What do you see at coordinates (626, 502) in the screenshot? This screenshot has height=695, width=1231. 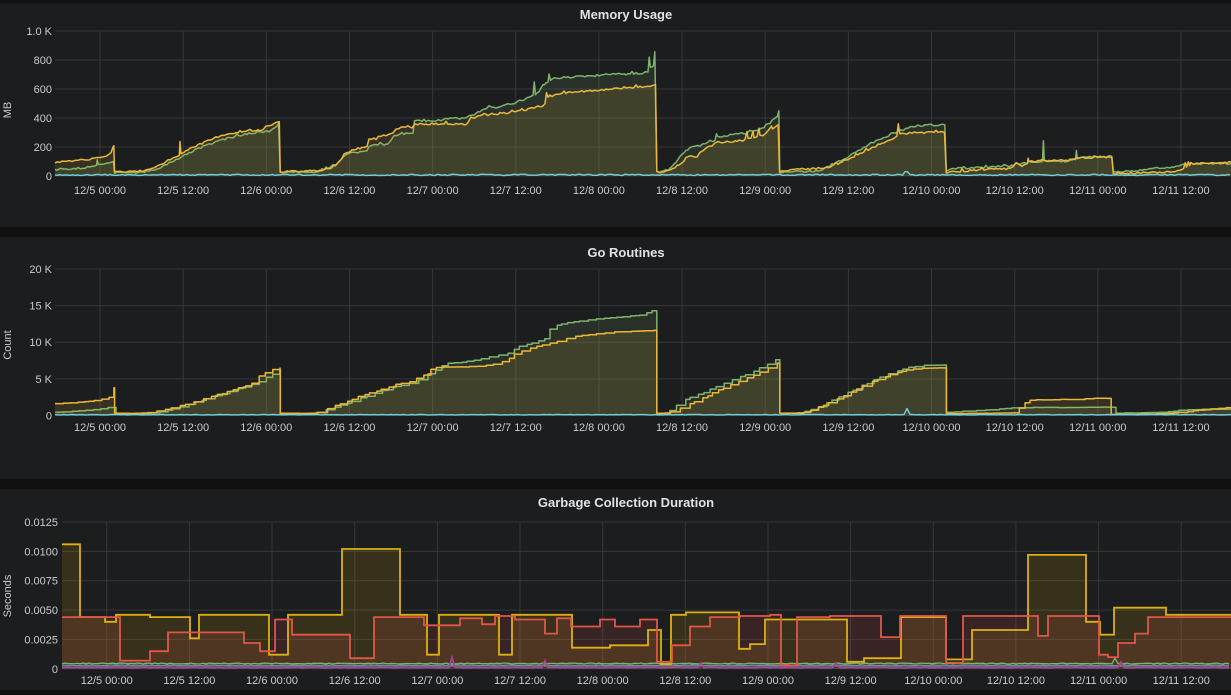 I see `svg-text: Garbage Collection Duration` at bounding box center [626, 502].